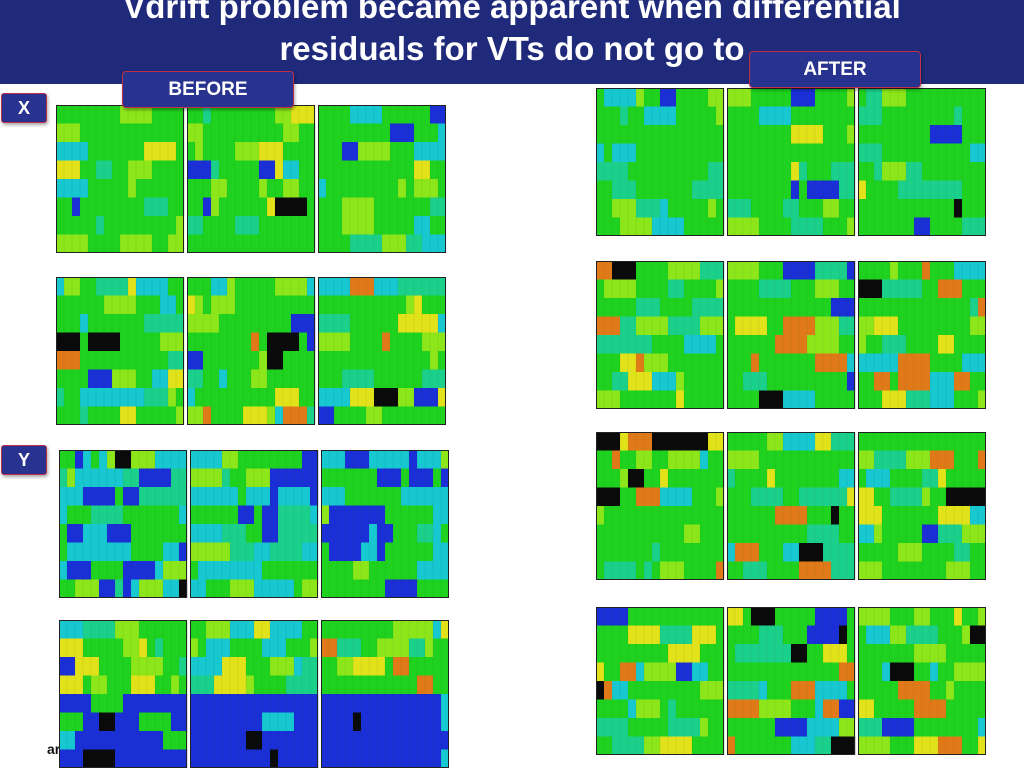  What do you see at coordinates (123, 524) in the screenshot?
I see `heatmap-tile-border` at bounding box center [123, 524].